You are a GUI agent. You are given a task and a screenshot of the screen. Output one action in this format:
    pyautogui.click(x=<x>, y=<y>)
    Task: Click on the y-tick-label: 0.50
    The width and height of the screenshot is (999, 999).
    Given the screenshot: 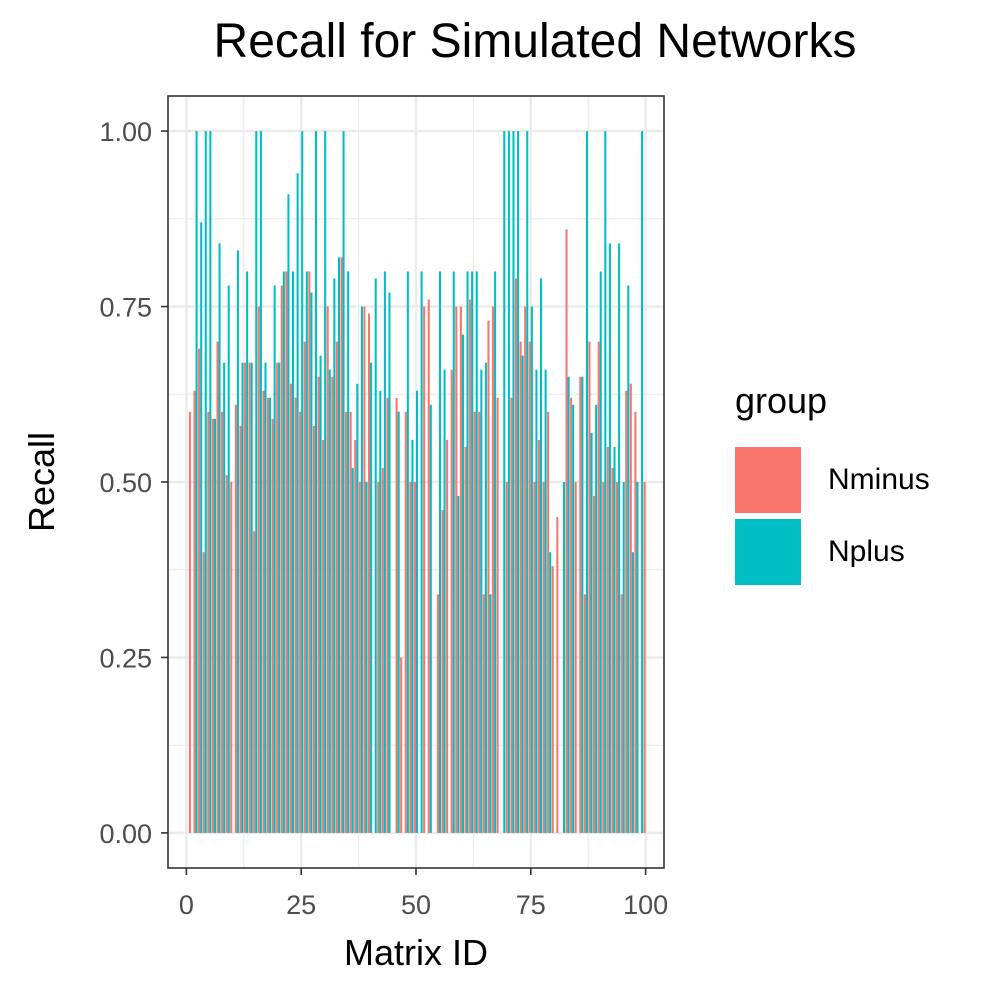 What is the action you would take?
    pyautogui.click(x=125, y=483)
    